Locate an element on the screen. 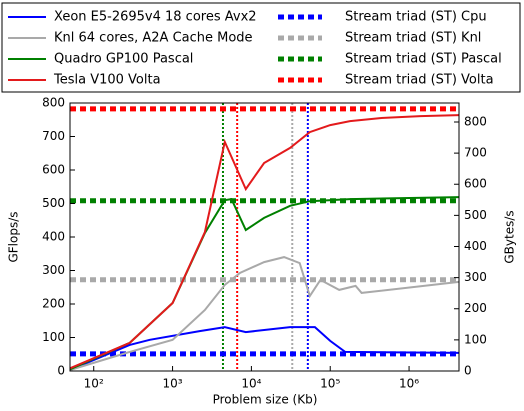 The image size is (524, 411). y-tick-label: 200 is located at coordinates (53, 304).